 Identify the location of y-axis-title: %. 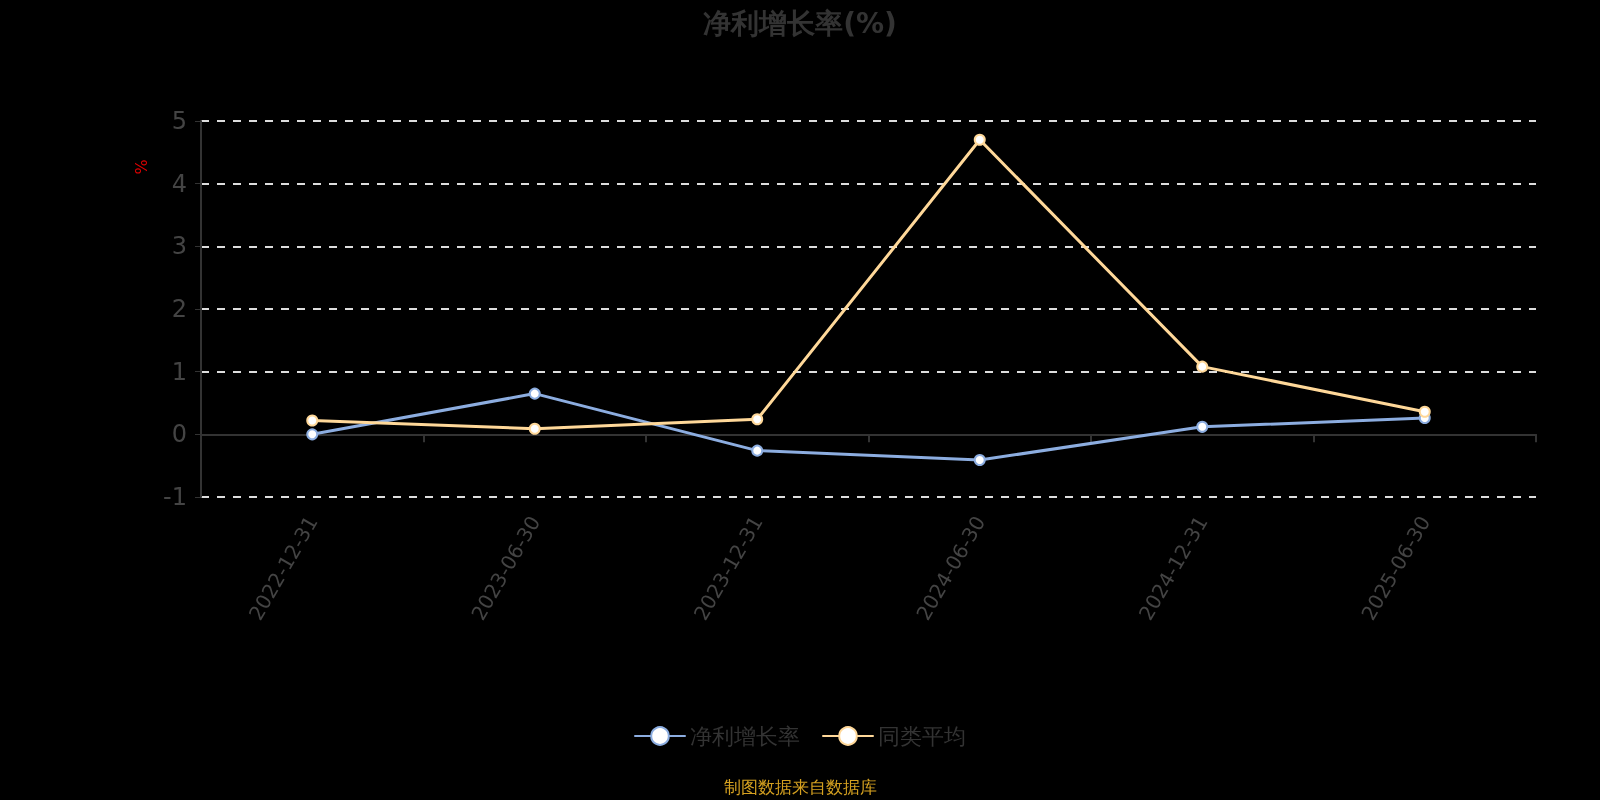
(141, 167).